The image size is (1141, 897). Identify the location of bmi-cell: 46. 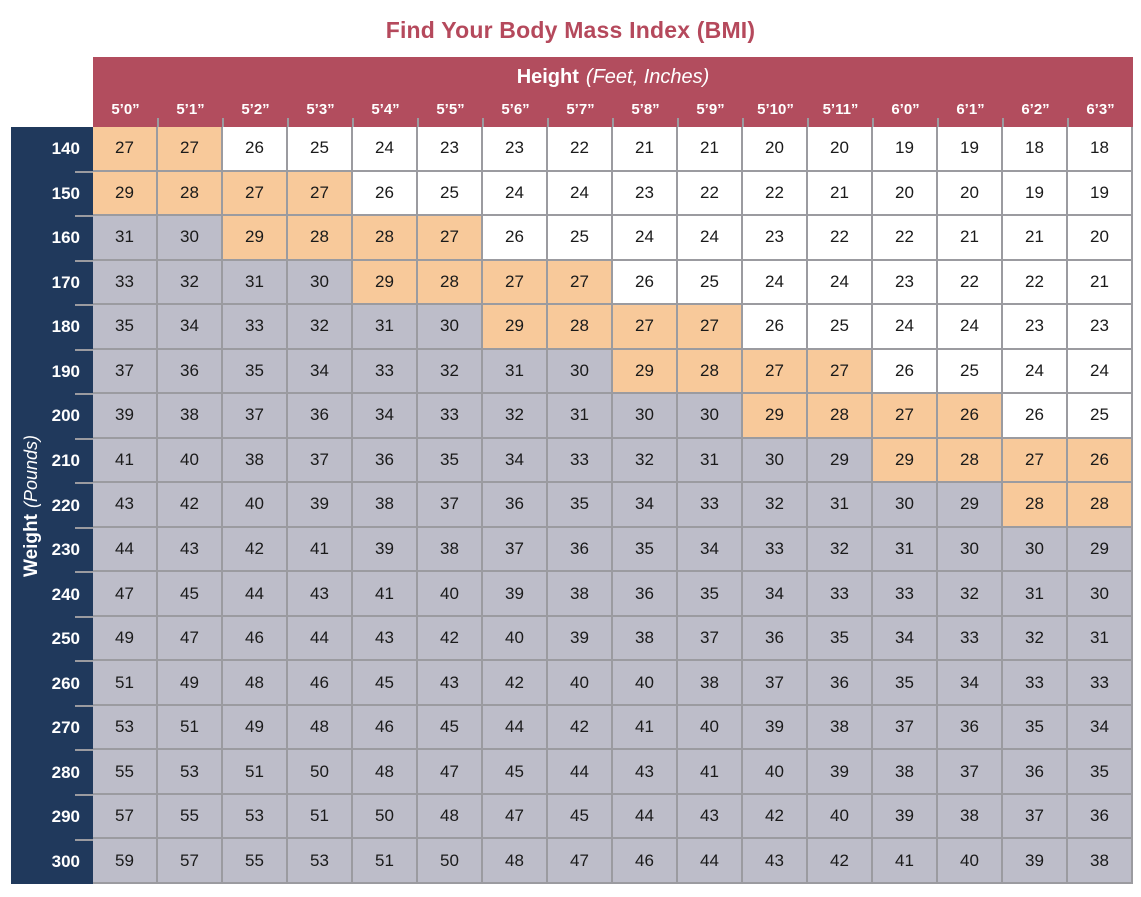
(254, 638).